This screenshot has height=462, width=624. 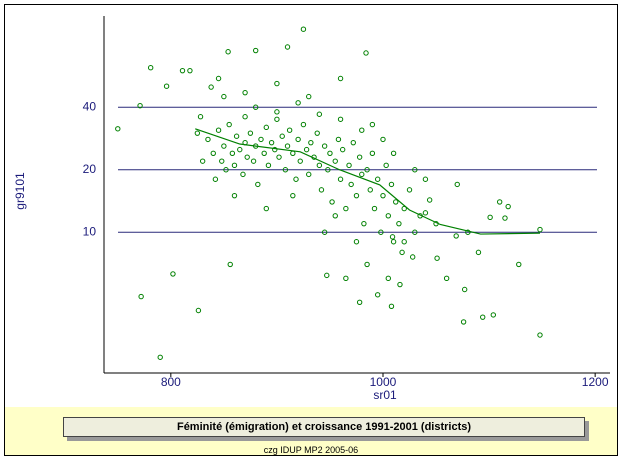 I want to click on fit-line, so click(x=367, y=181).